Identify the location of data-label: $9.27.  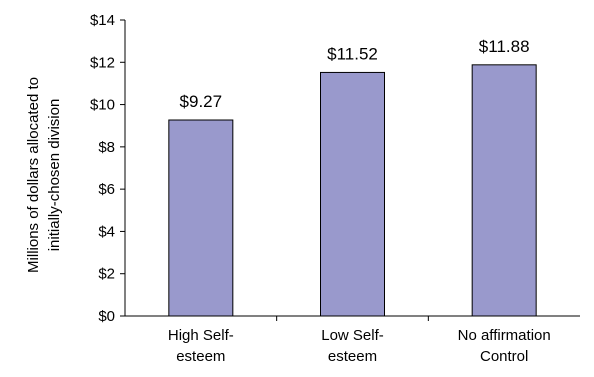
(201, 101).